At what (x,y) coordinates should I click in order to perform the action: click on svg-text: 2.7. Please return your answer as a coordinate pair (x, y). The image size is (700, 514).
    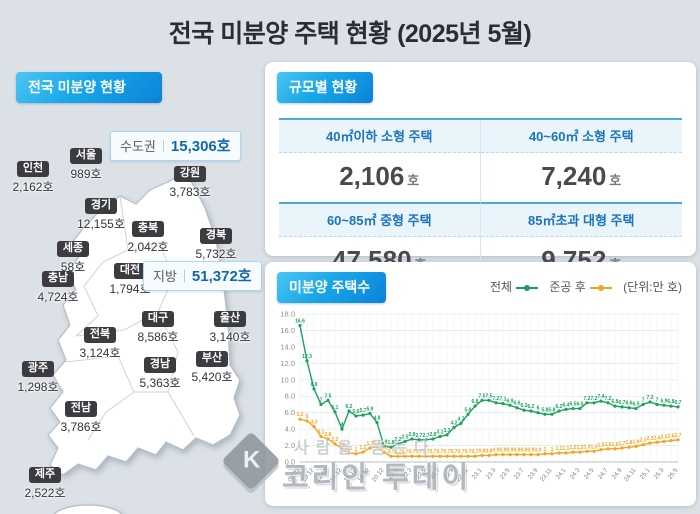
    Looking at the image, I should click on (426, 436).